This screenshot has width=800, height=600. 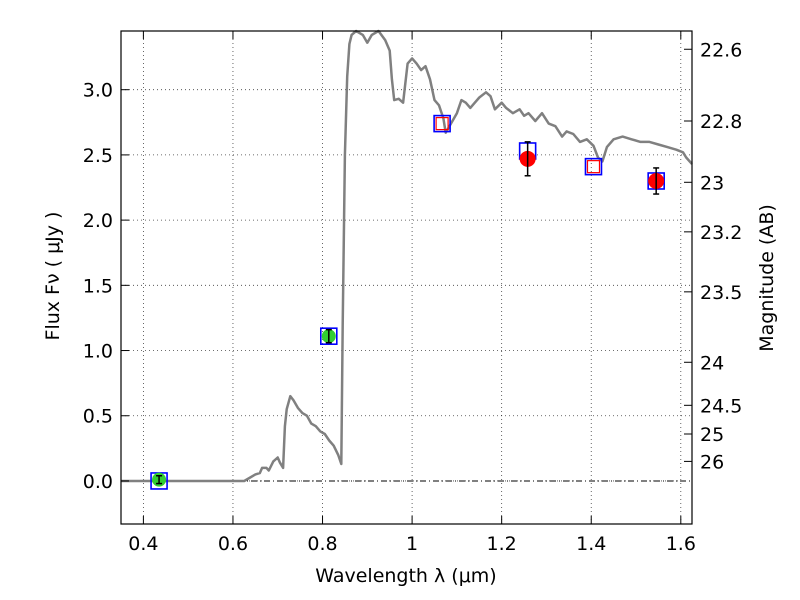 I want to click on magnitude-tick-label: 25, so click(x=712, y=435).